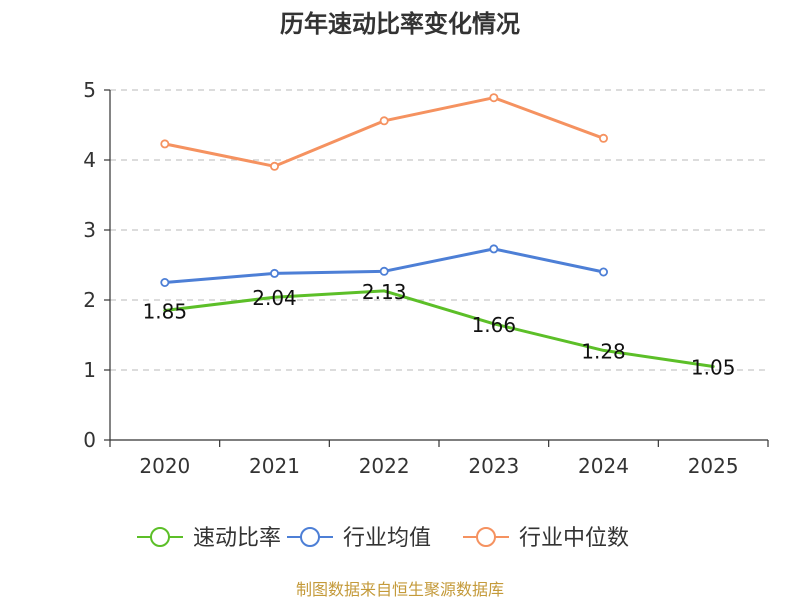 The width and height of the screenshot is (800, 600). Describe the element at coordinates (400, 24) in the screenshot. I see `chart-title: 历年速动比率变化情况` at that location.